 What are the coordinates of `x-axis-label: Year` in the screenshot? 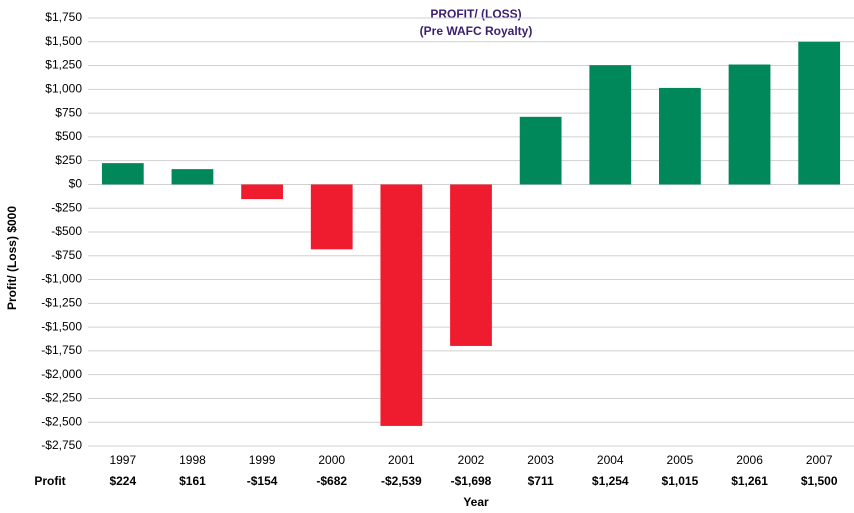 It's located at (476, 502).